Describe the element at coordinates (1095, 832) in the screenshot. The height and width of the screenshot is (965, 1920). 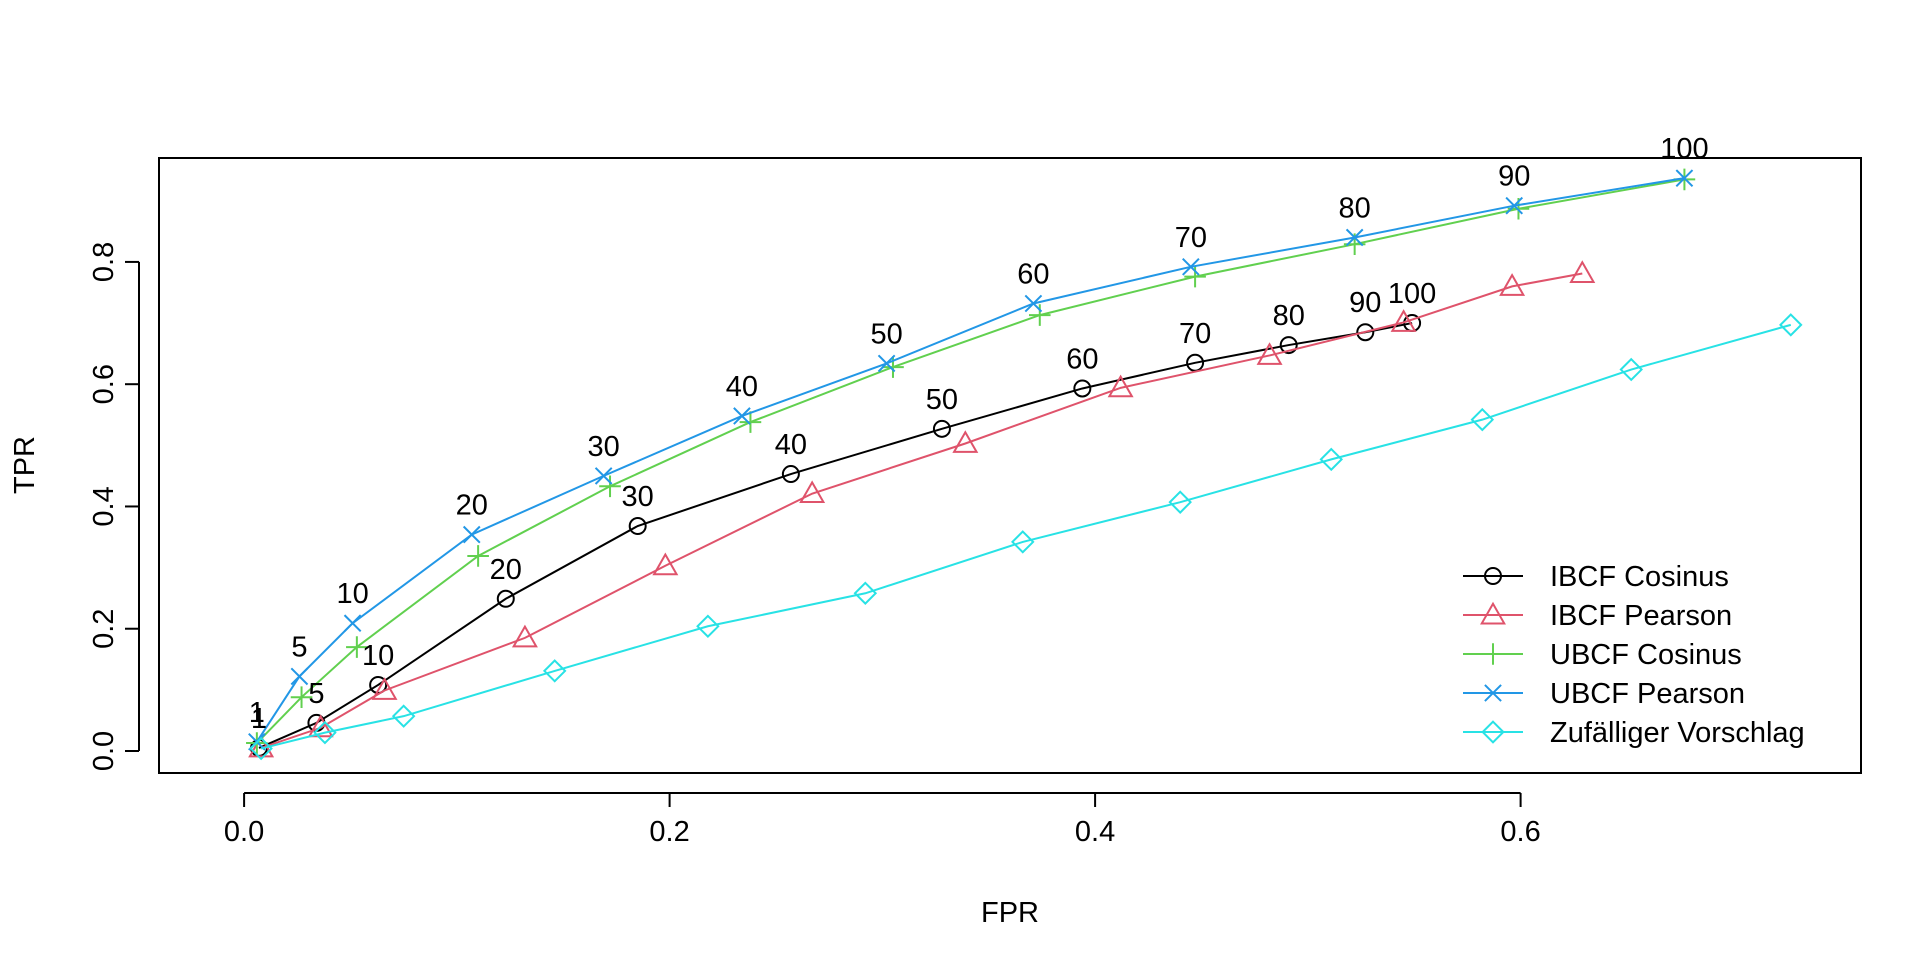
I see `x-tick-label: 0.4` at that location.